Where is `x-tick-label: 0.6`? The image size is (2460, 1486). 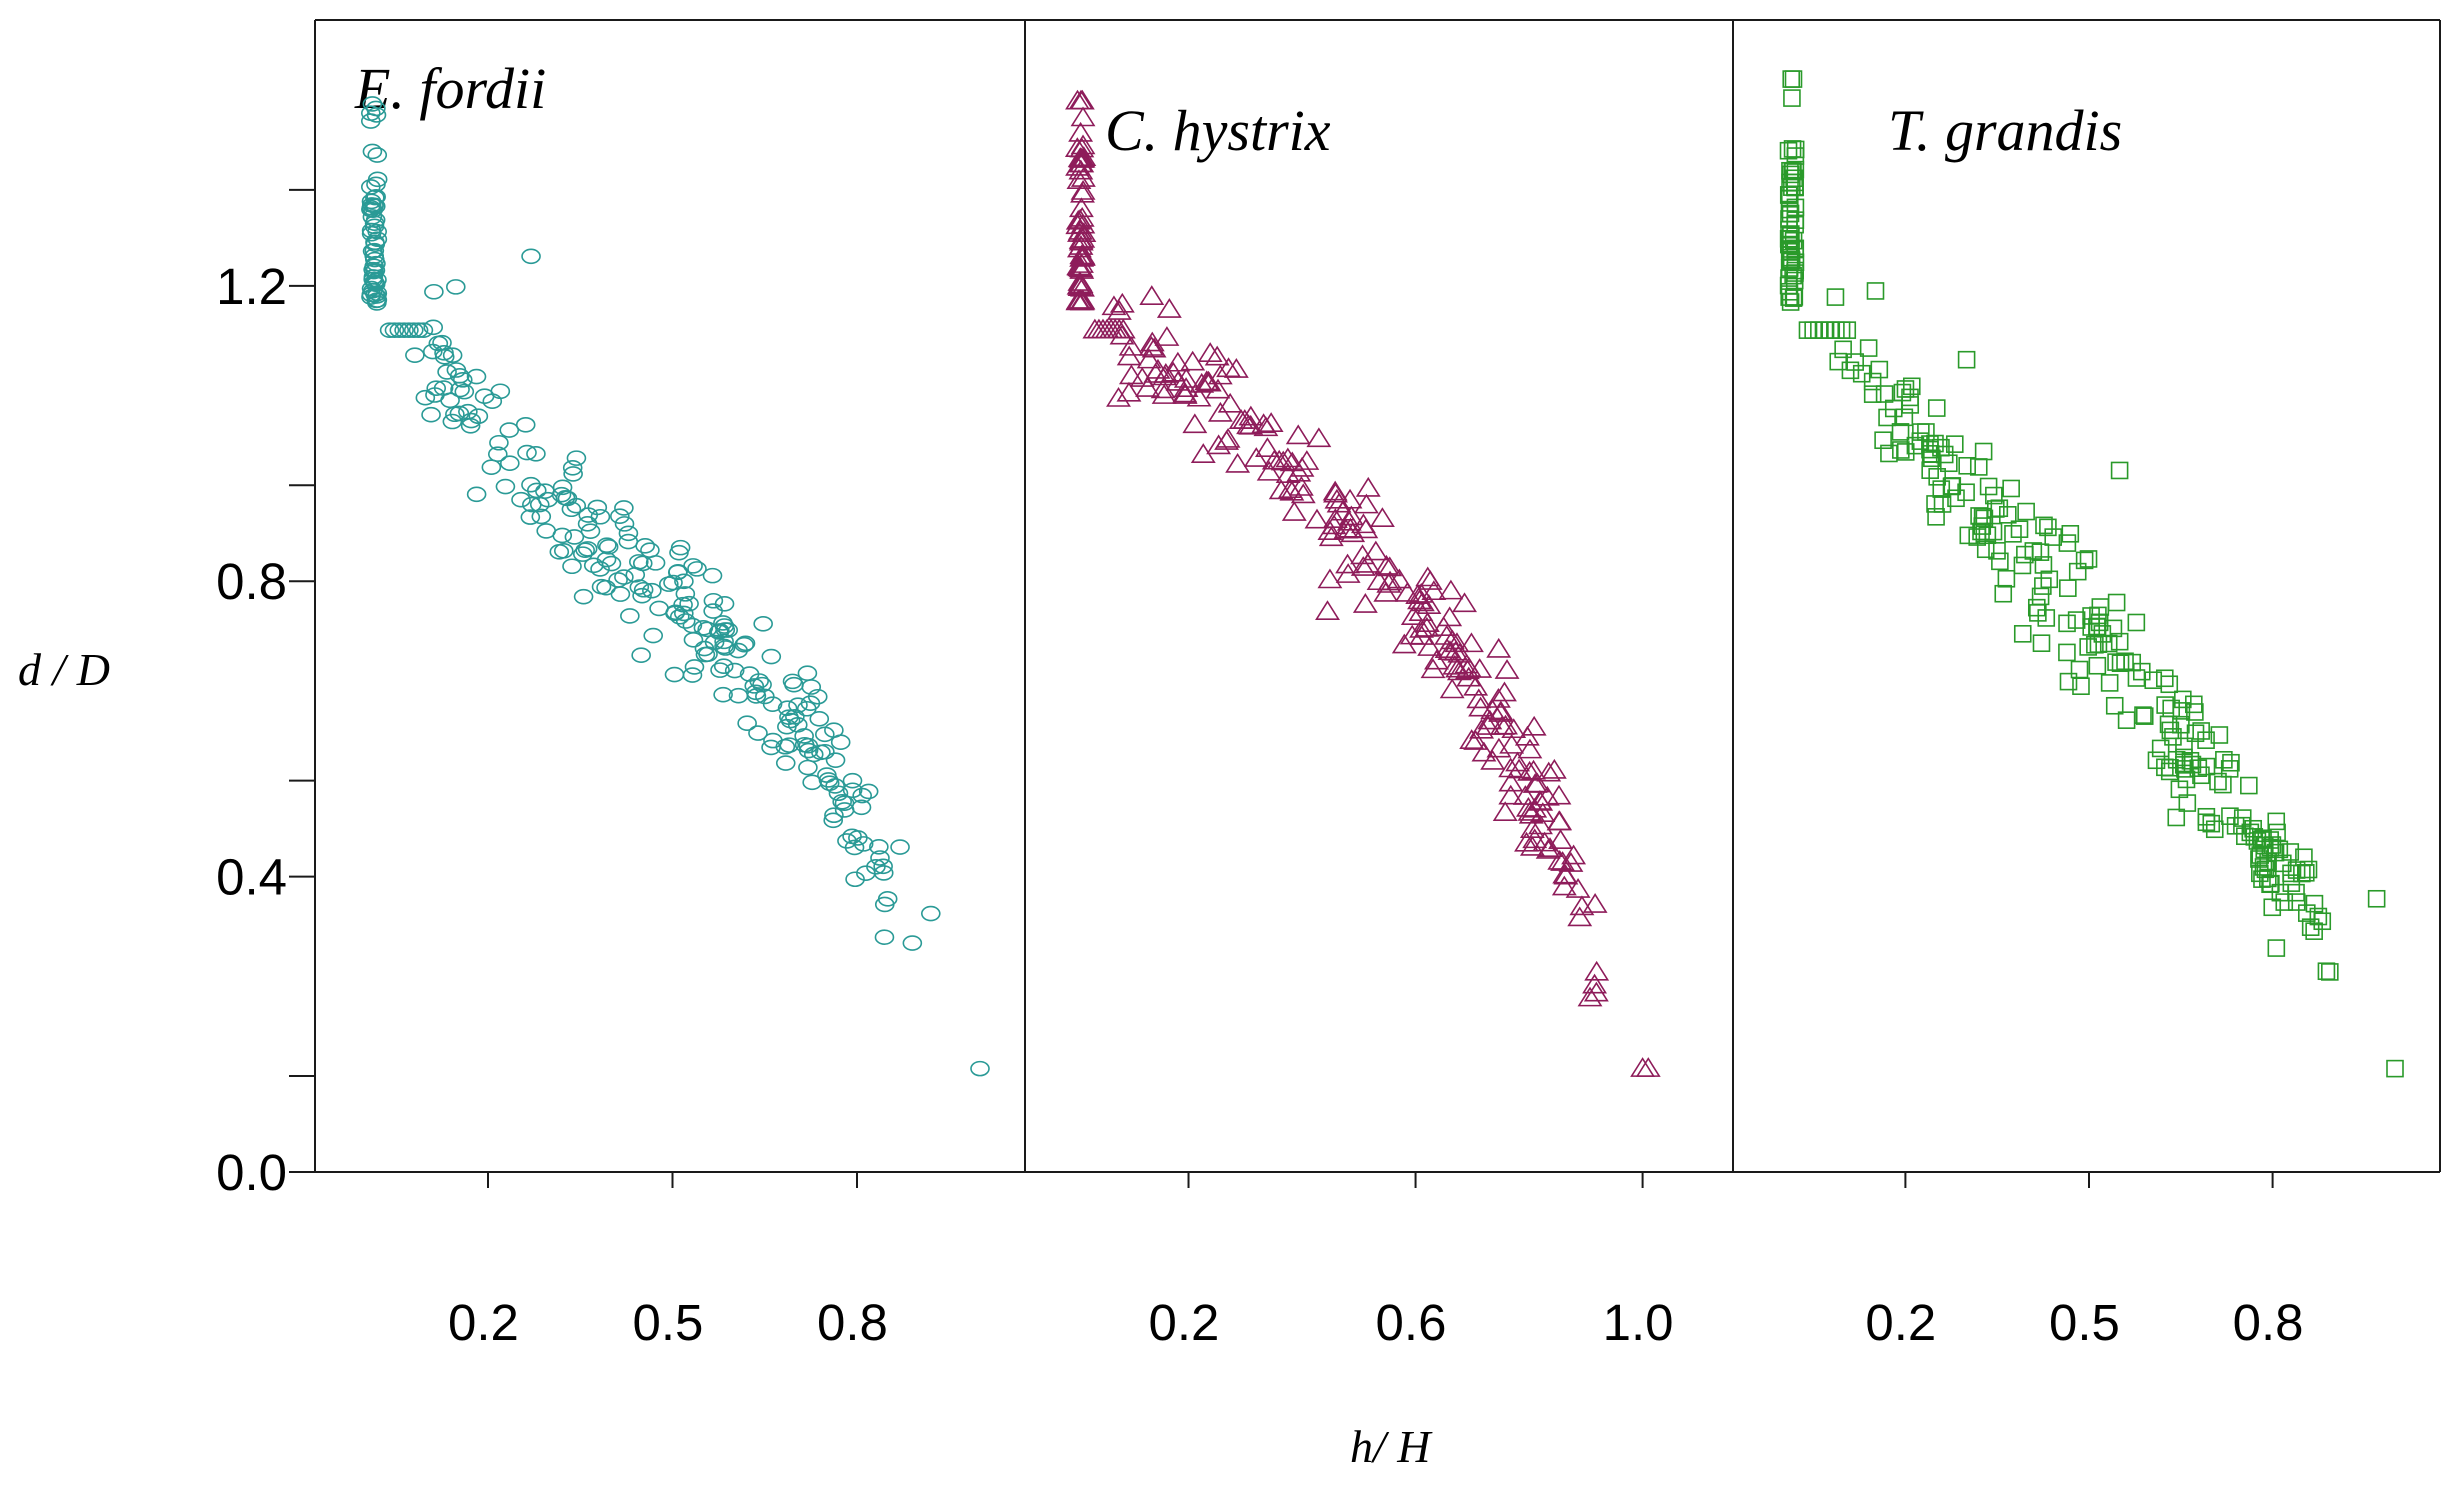
x-tick-label: 0.6 is located at coordinates (1411, 1322).